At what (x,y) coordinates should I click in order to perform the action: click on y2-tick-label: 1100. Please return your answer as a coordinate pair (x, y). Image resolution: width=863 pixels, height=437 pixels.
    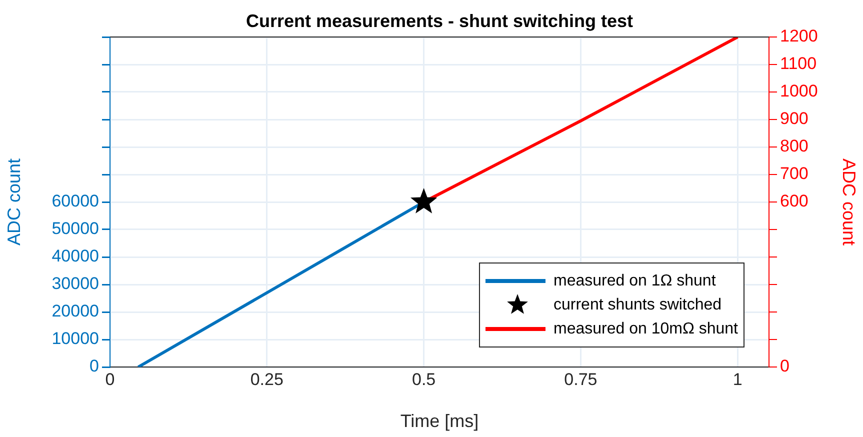
    Looking at the image, I should click on (798, 64).